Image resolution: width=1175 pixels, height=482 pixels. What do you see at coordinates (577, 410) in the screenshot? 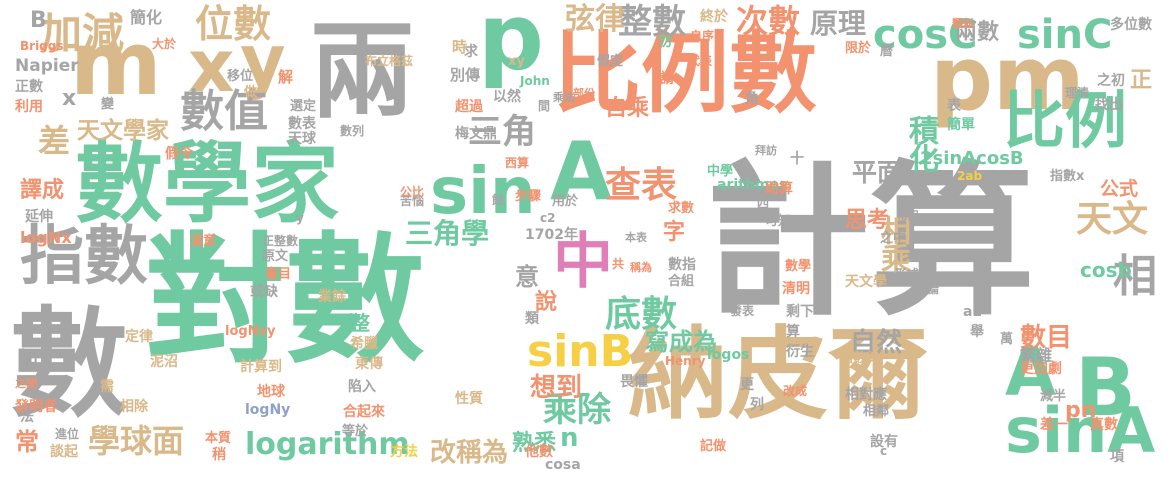
I see `word-32: 乘除` at bounding box center [577, 410].